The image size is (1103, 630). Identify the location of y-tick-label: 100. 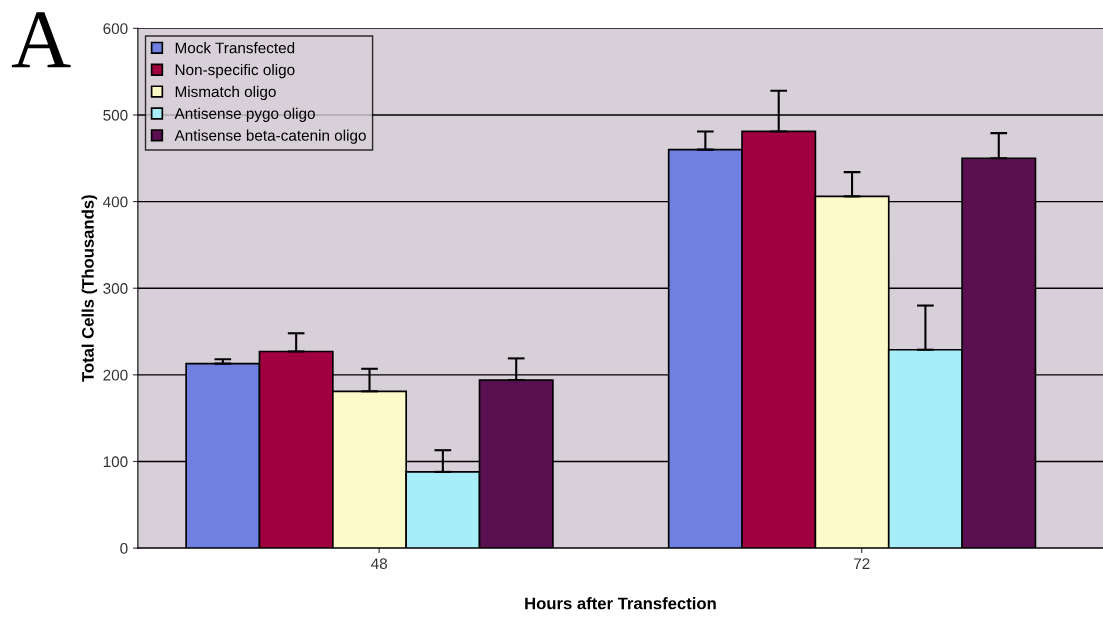
(115, 462).